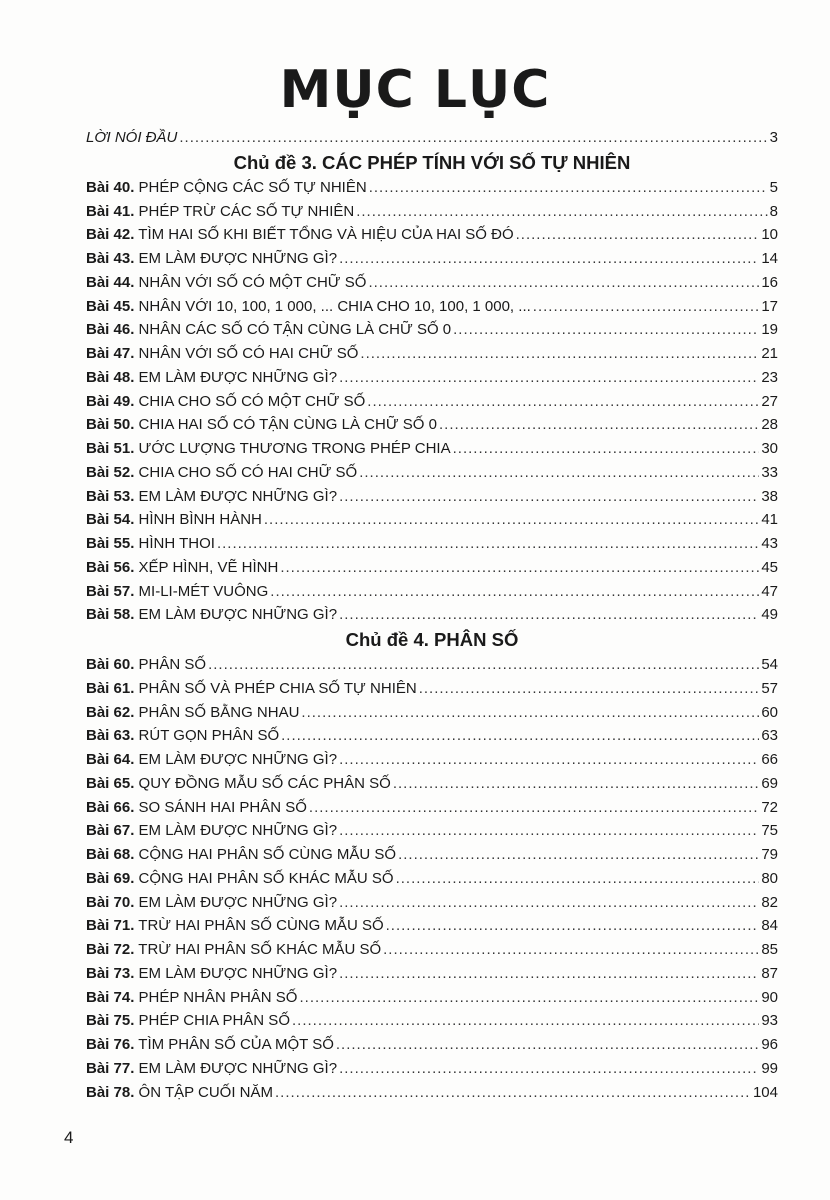 The width and height of the screenshot is (830, 1200). I want to click on toc-entry: Bài 48. EM LÀM ĐƯỢC NHỮNG GÌ? 23, so click(432, 378).